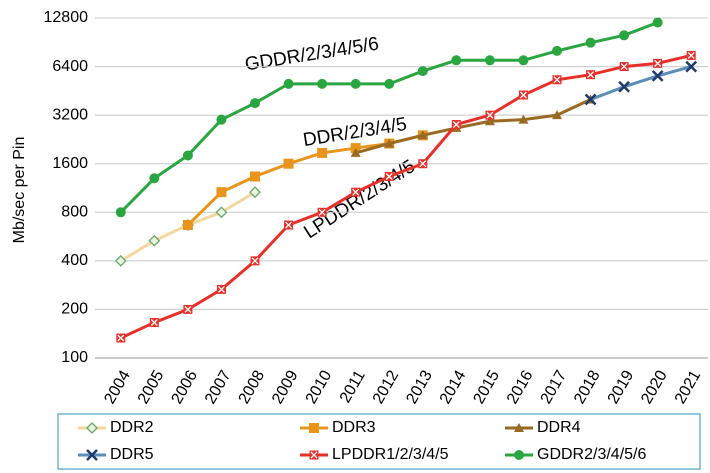  Describe the element at coordinates (319, 387) in the screenshot. I see `x-tick-label: 2010` at that location.